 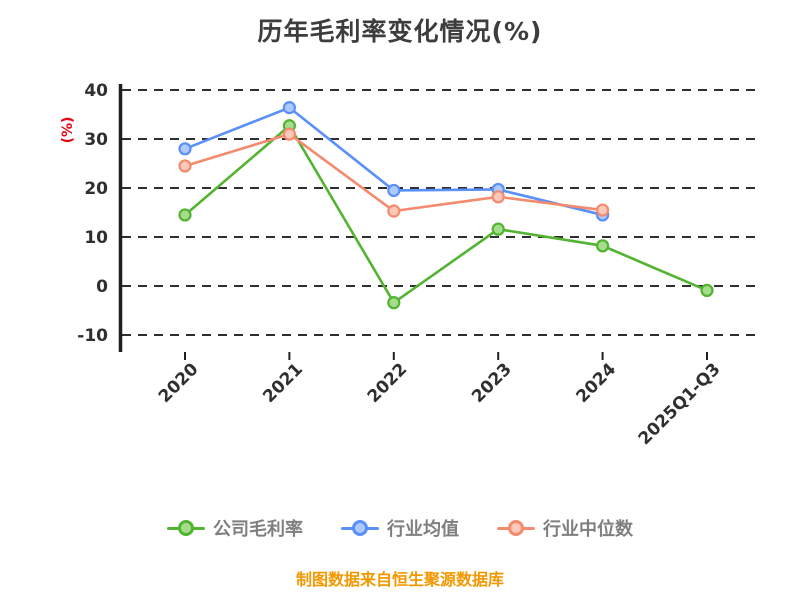 I want to click on y-tick-label: 30, so click(x=96, y=140).